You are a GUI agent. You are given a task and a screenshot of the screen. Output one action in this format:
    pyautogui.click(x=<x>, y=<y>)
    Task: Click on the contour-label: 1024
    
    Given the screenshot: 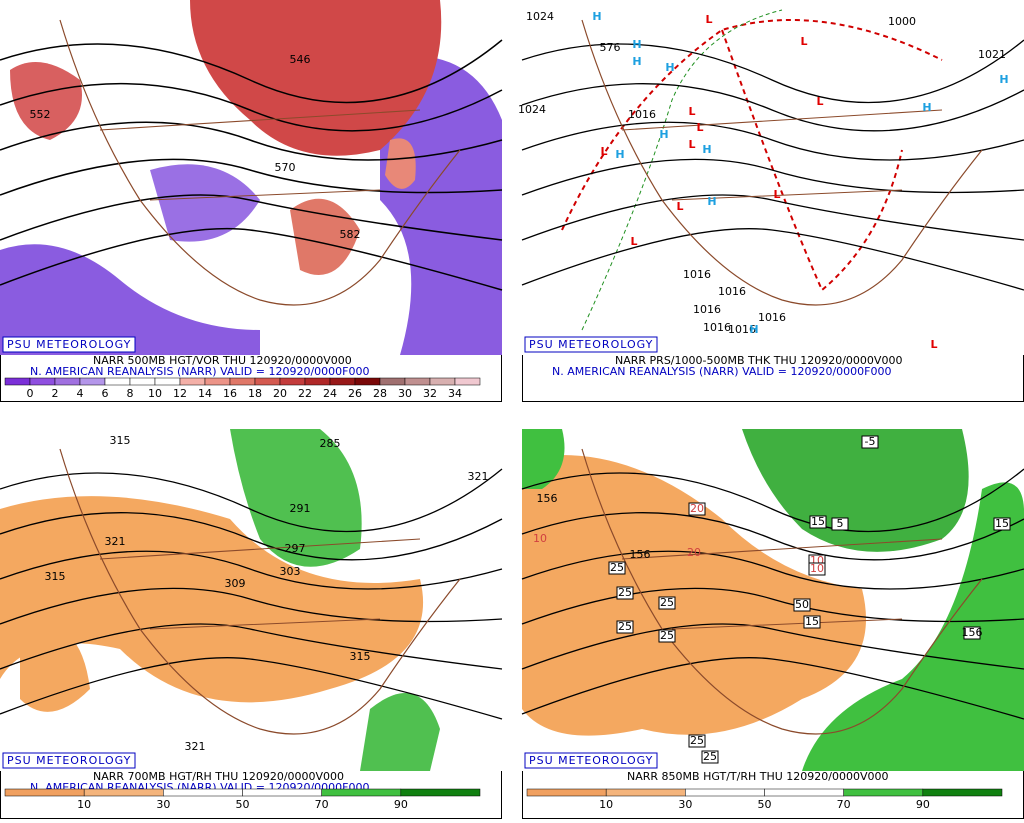 What is the action you would take?
    pyautogui.click(x=532, y=109)
    